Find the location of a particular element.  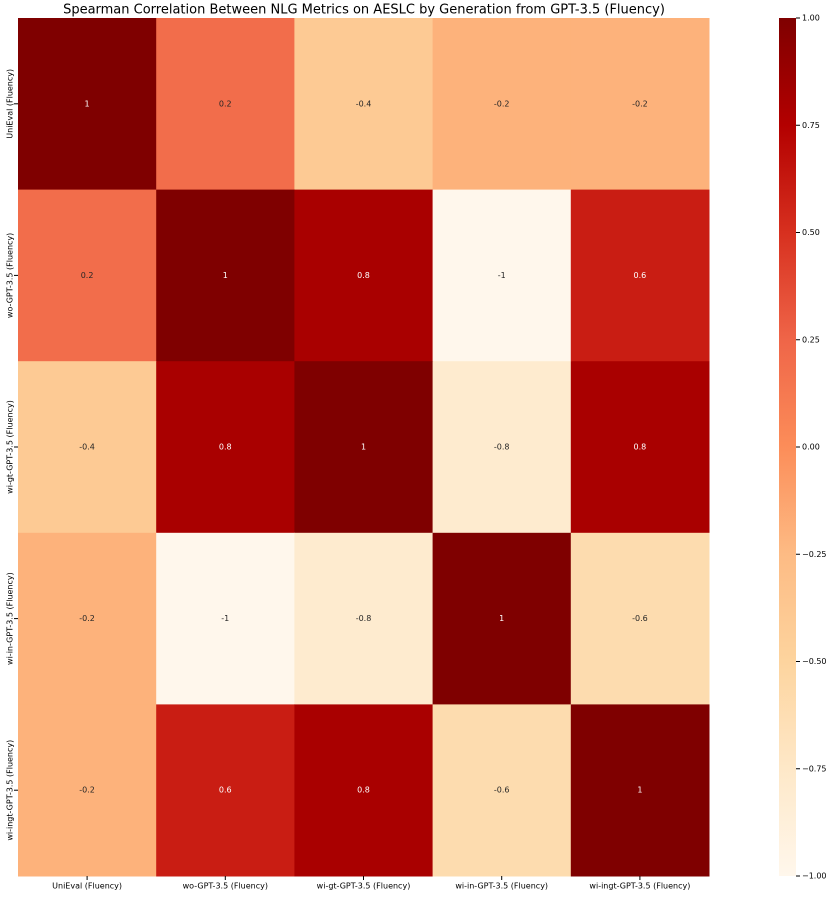

colorbar-tick-label: −0.50 is located at coordinates (814, 661).